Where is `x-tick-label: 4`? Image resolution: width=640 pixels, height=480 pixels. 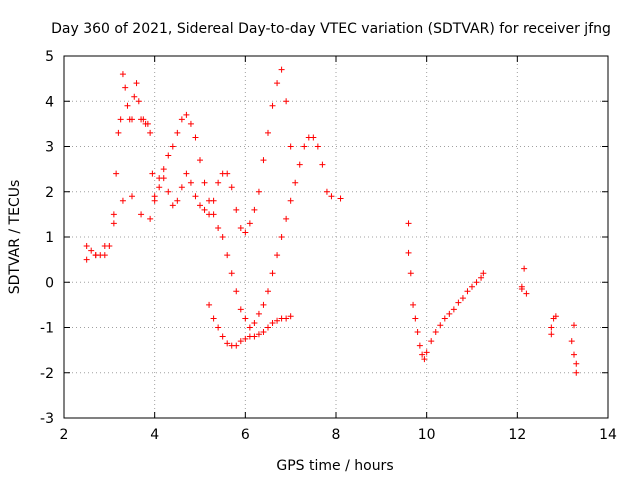
x-tick-label: 4 is located at coordinates (154, 435).